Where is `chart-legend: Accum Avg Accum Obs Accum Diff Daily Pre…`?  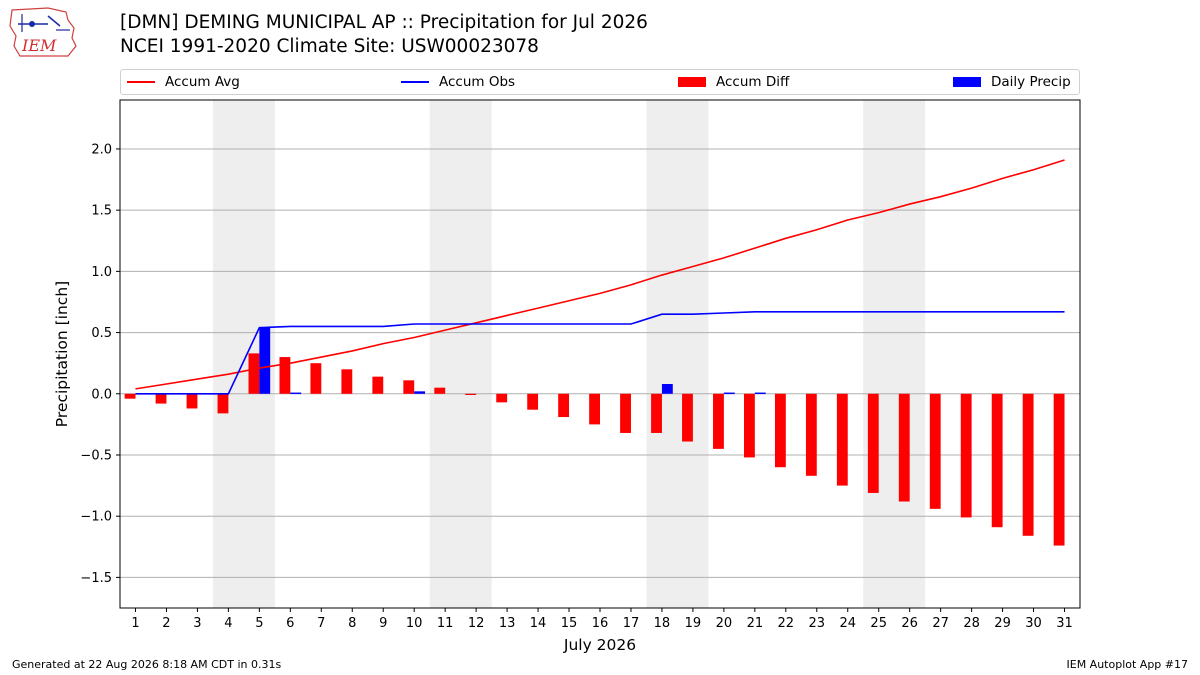 chart-legend: Accum Avg Accum Obs Accum Diff Daily Pre… is located at coordinates (600, 82).